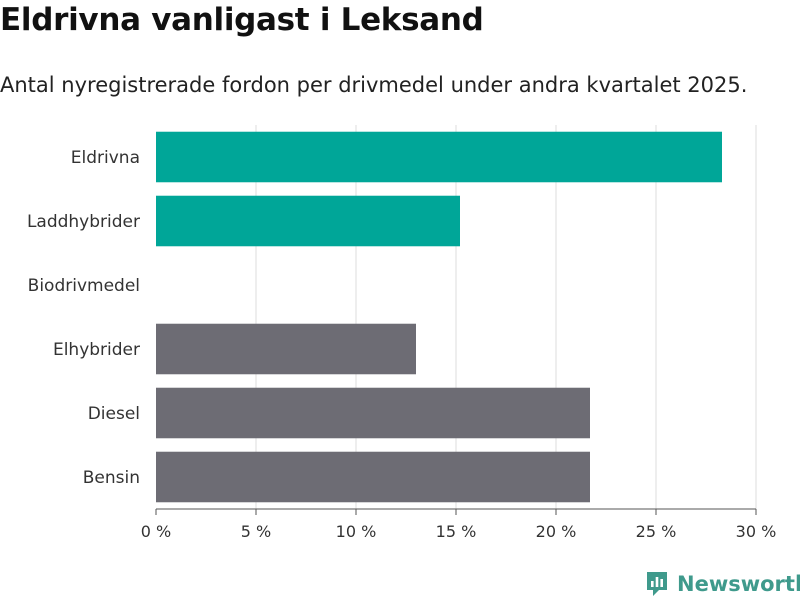 This screenshot has width=800, height=600. I want to click on newsworthy-logo-icon, so click(657, 584).